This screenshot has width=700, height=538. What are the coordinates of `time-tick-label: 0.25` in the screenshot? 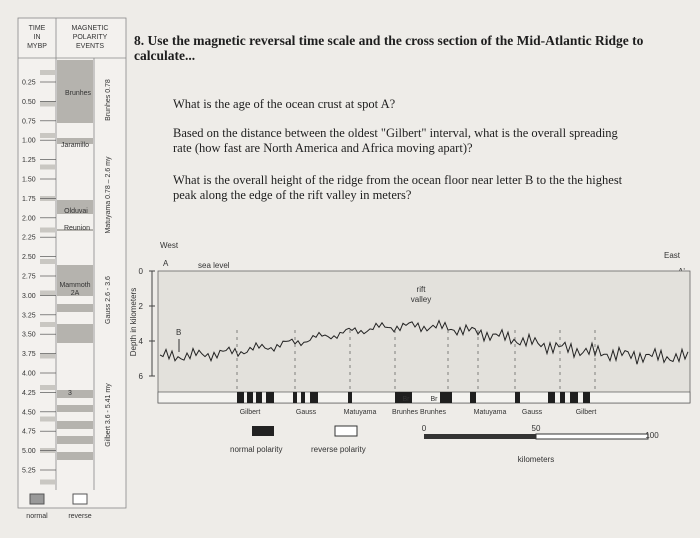 It's located at (29, 83).